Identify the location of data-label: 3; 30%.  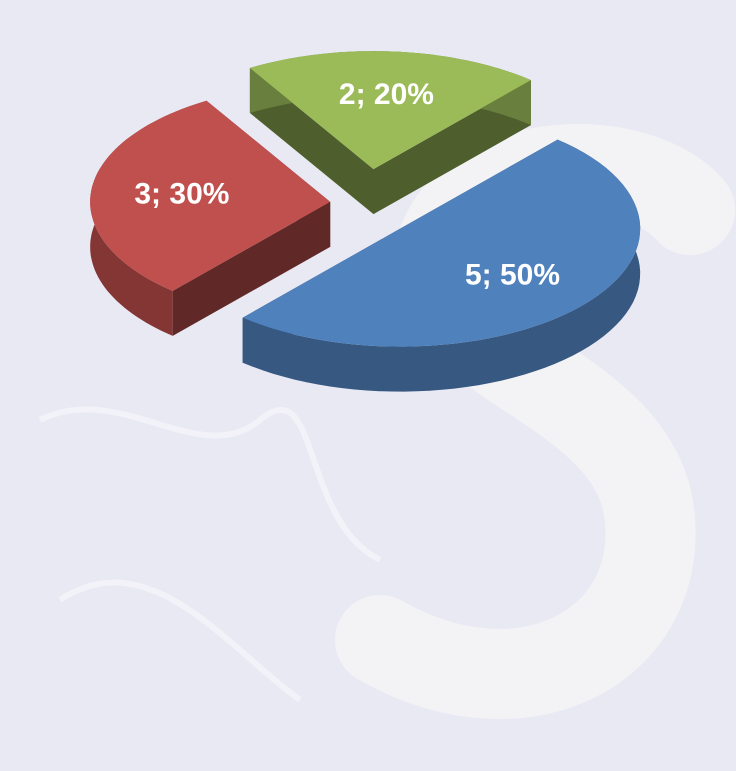
(181, 193).